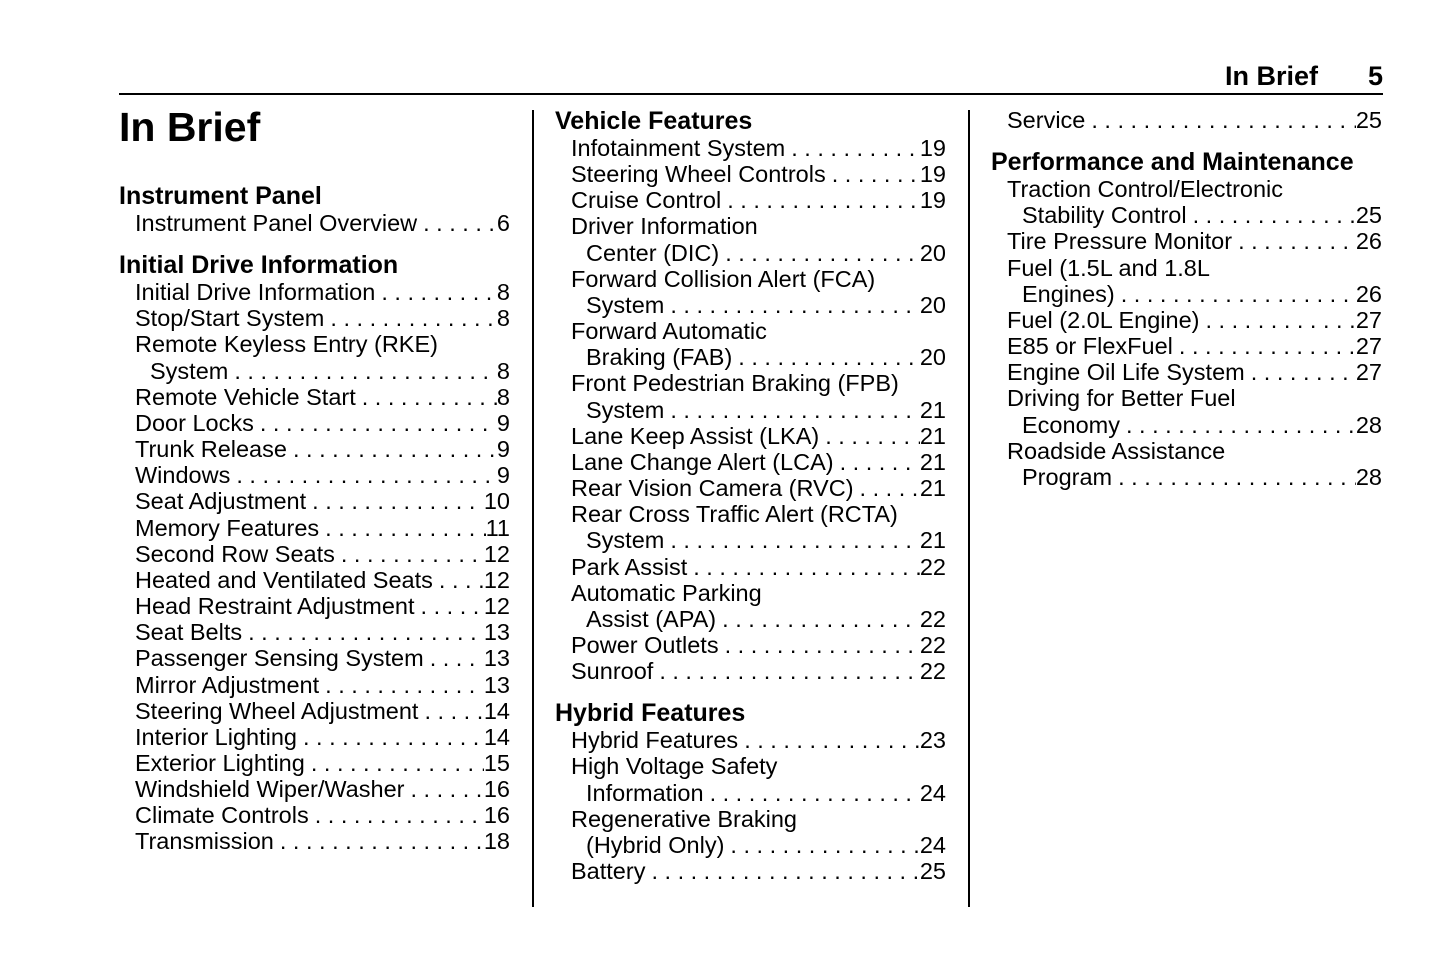 The image size is (1445, 965). I want to click on toc-entry: Regenerative Braking(Hybrid Only) 24, so click(750, 832).